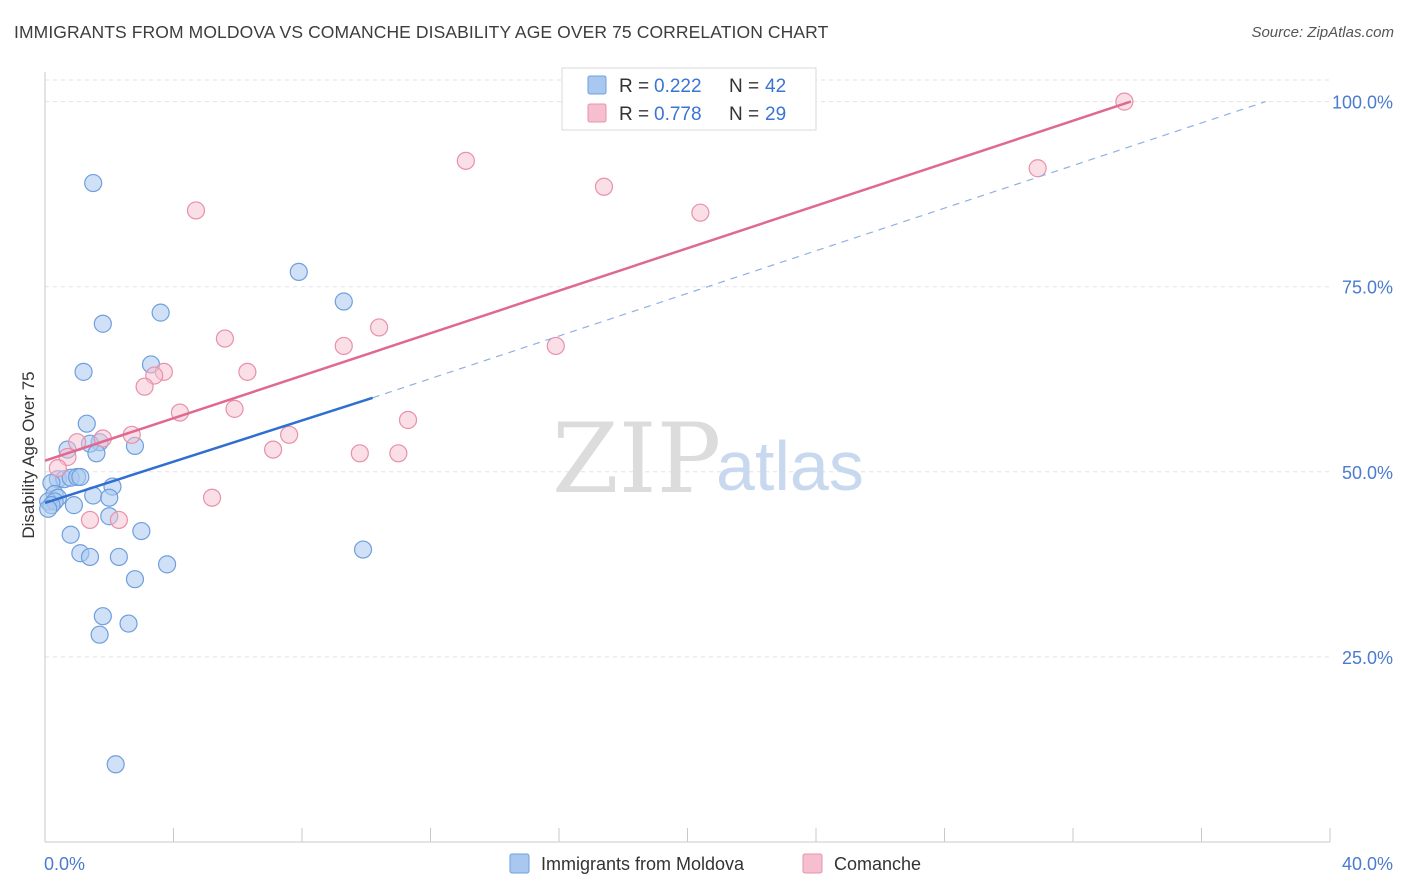 This screenshot has height=892, width=1406. What do you see at coordinates (775, 86) in the screenshot?
I see `legend-n-value-1: 42` at bounding box center [775, 86].